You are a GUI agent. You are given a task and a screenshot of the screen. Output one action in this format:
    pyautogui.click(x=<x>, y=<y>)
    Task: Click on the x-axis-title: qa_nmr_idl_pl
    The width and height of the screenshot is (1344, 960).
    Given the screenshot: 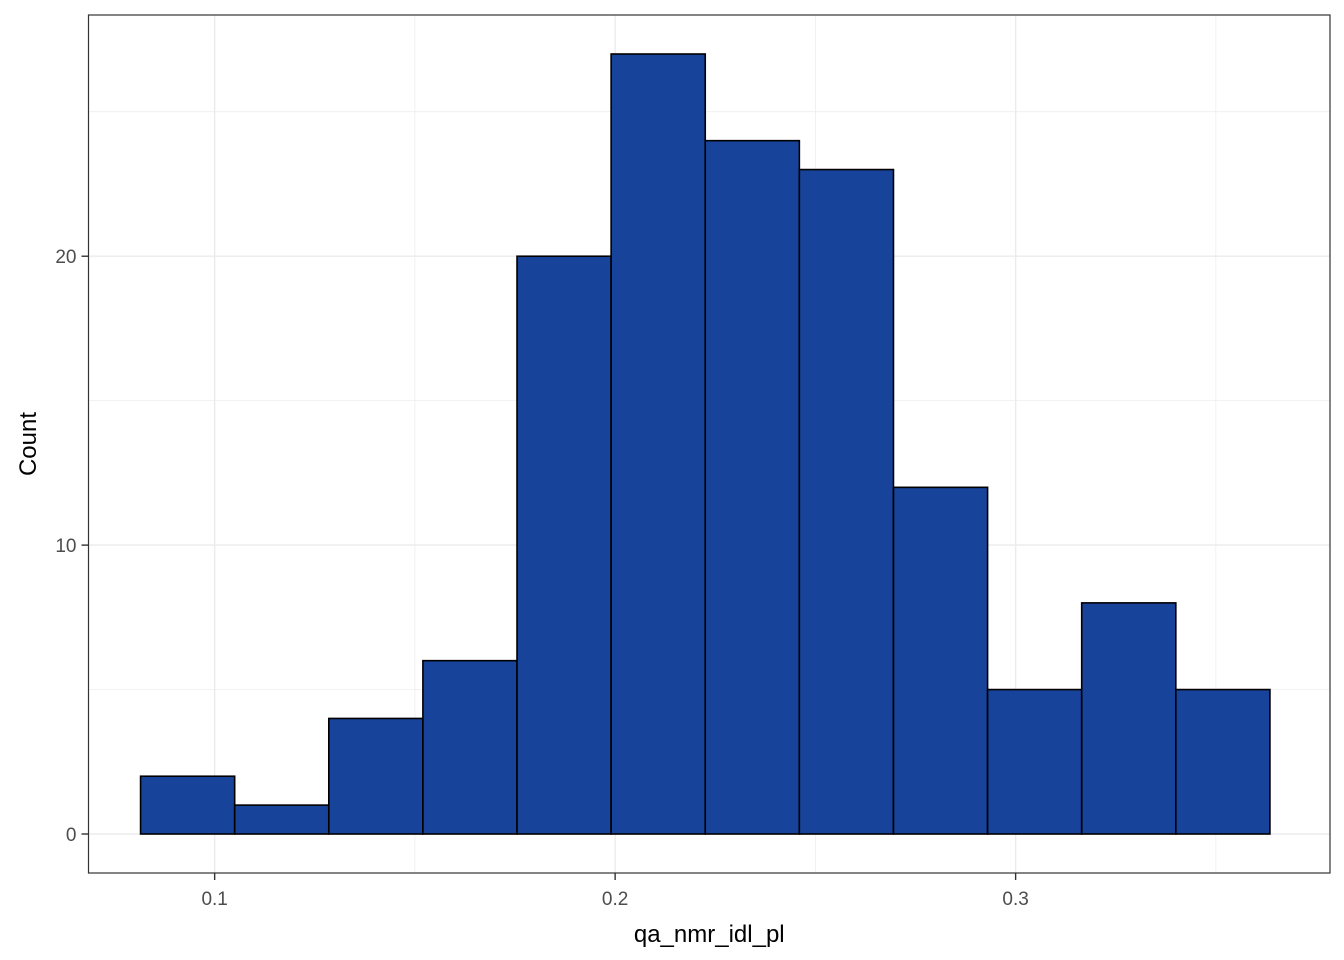 What is the action you would take?
    pyautogui.click(x=709, y=934)
    